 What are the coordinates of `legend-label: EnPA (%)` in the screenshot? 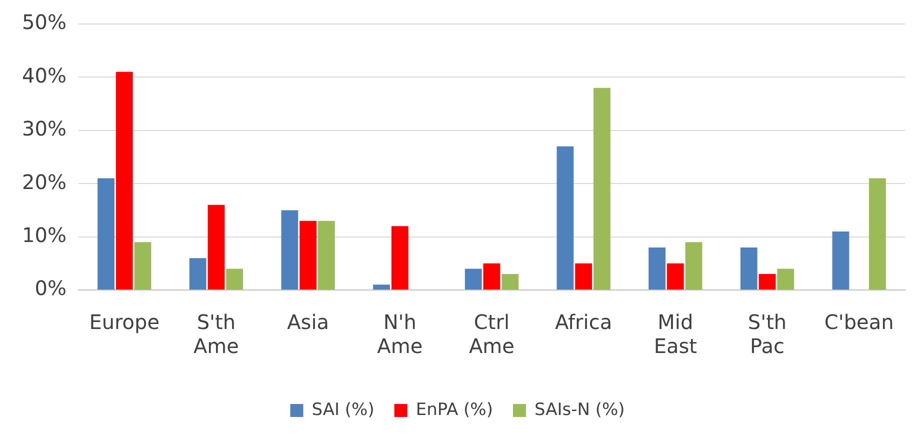 It's located at (454, 410).